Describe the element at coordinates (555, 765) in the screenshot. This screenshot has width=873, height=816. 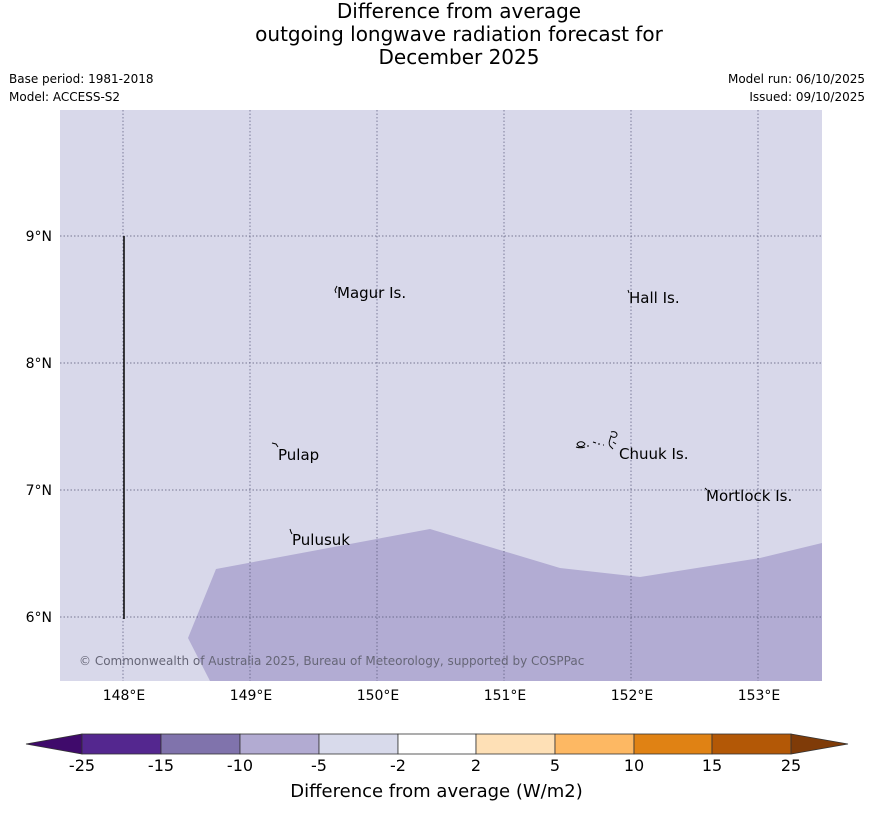
I see `colorbar-tick: 5` at that location.